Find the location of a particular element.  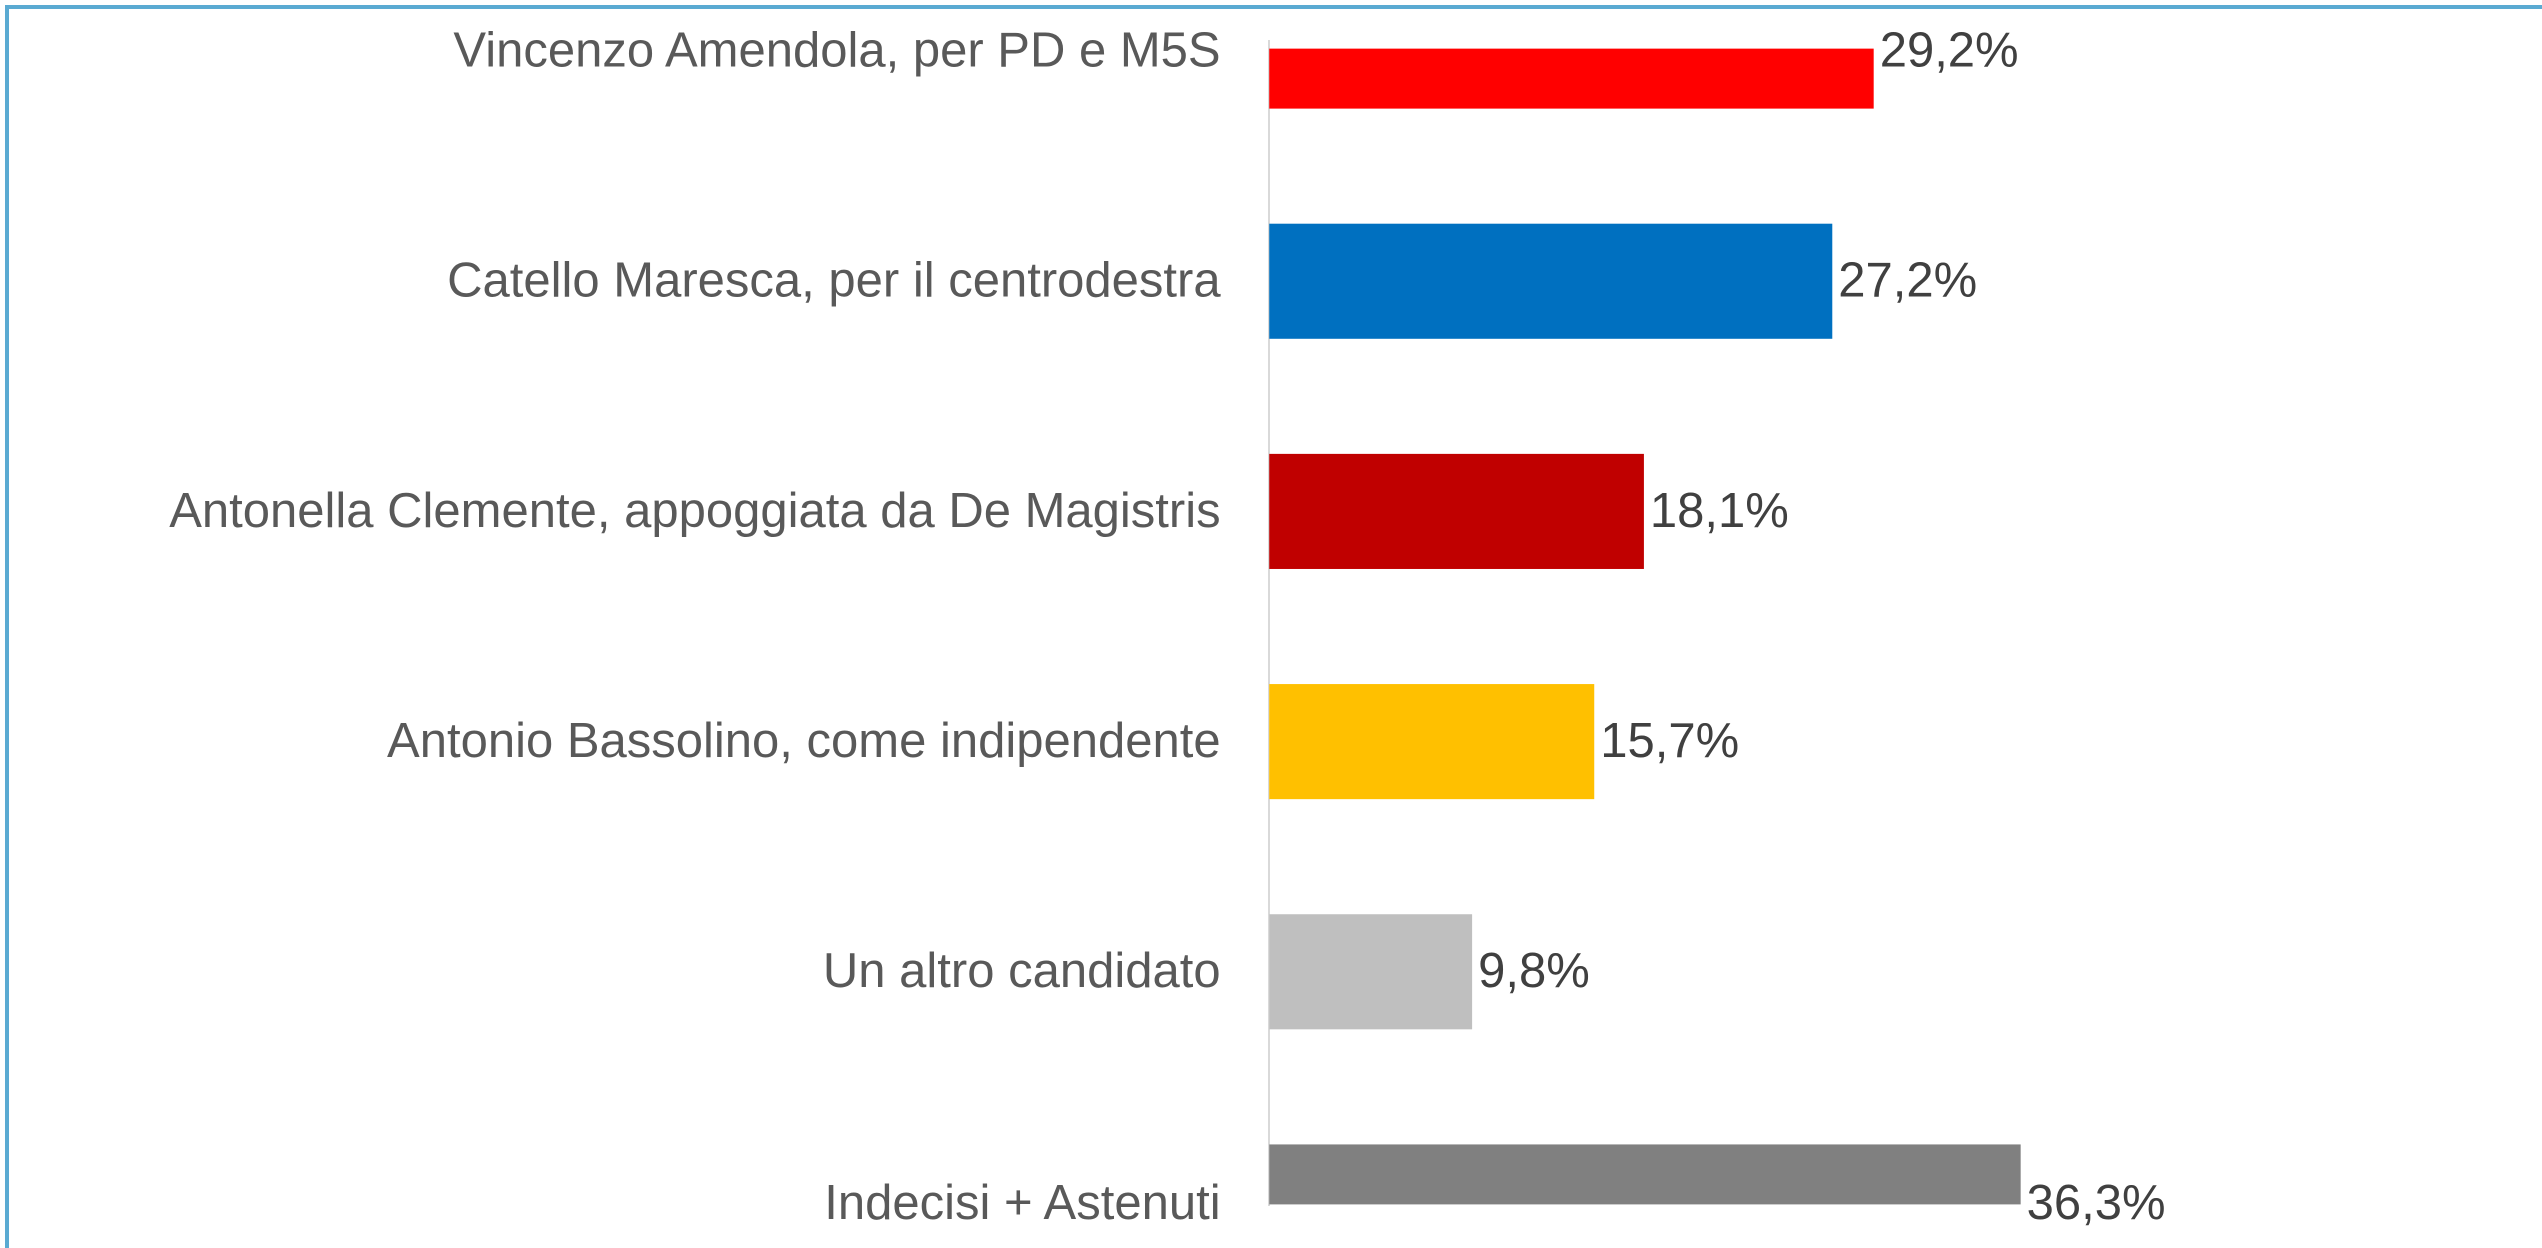

data-label: 18,1% is located at coordinates (1719, 511).